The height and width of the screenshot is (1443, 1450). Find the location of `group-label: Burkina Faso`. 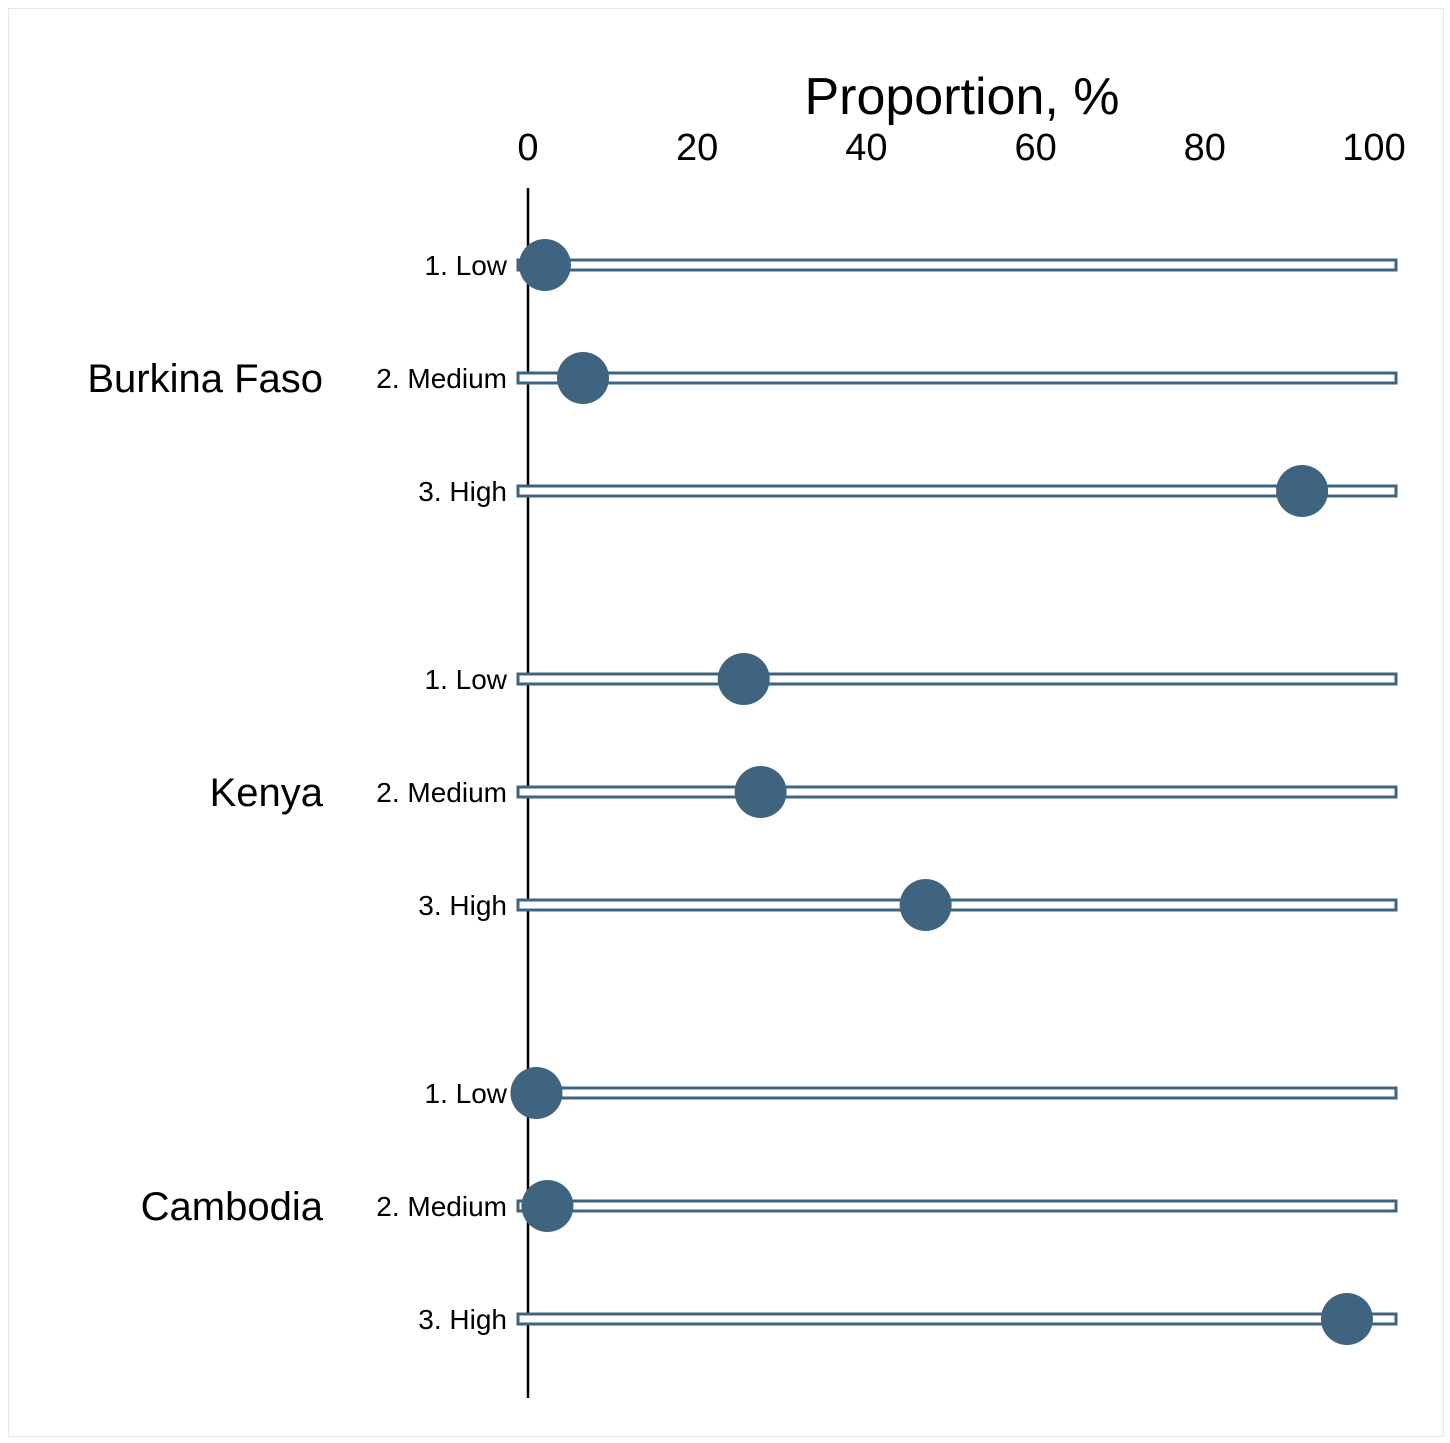

group-label: Burkina Faso is located at coordinates (205, 379).